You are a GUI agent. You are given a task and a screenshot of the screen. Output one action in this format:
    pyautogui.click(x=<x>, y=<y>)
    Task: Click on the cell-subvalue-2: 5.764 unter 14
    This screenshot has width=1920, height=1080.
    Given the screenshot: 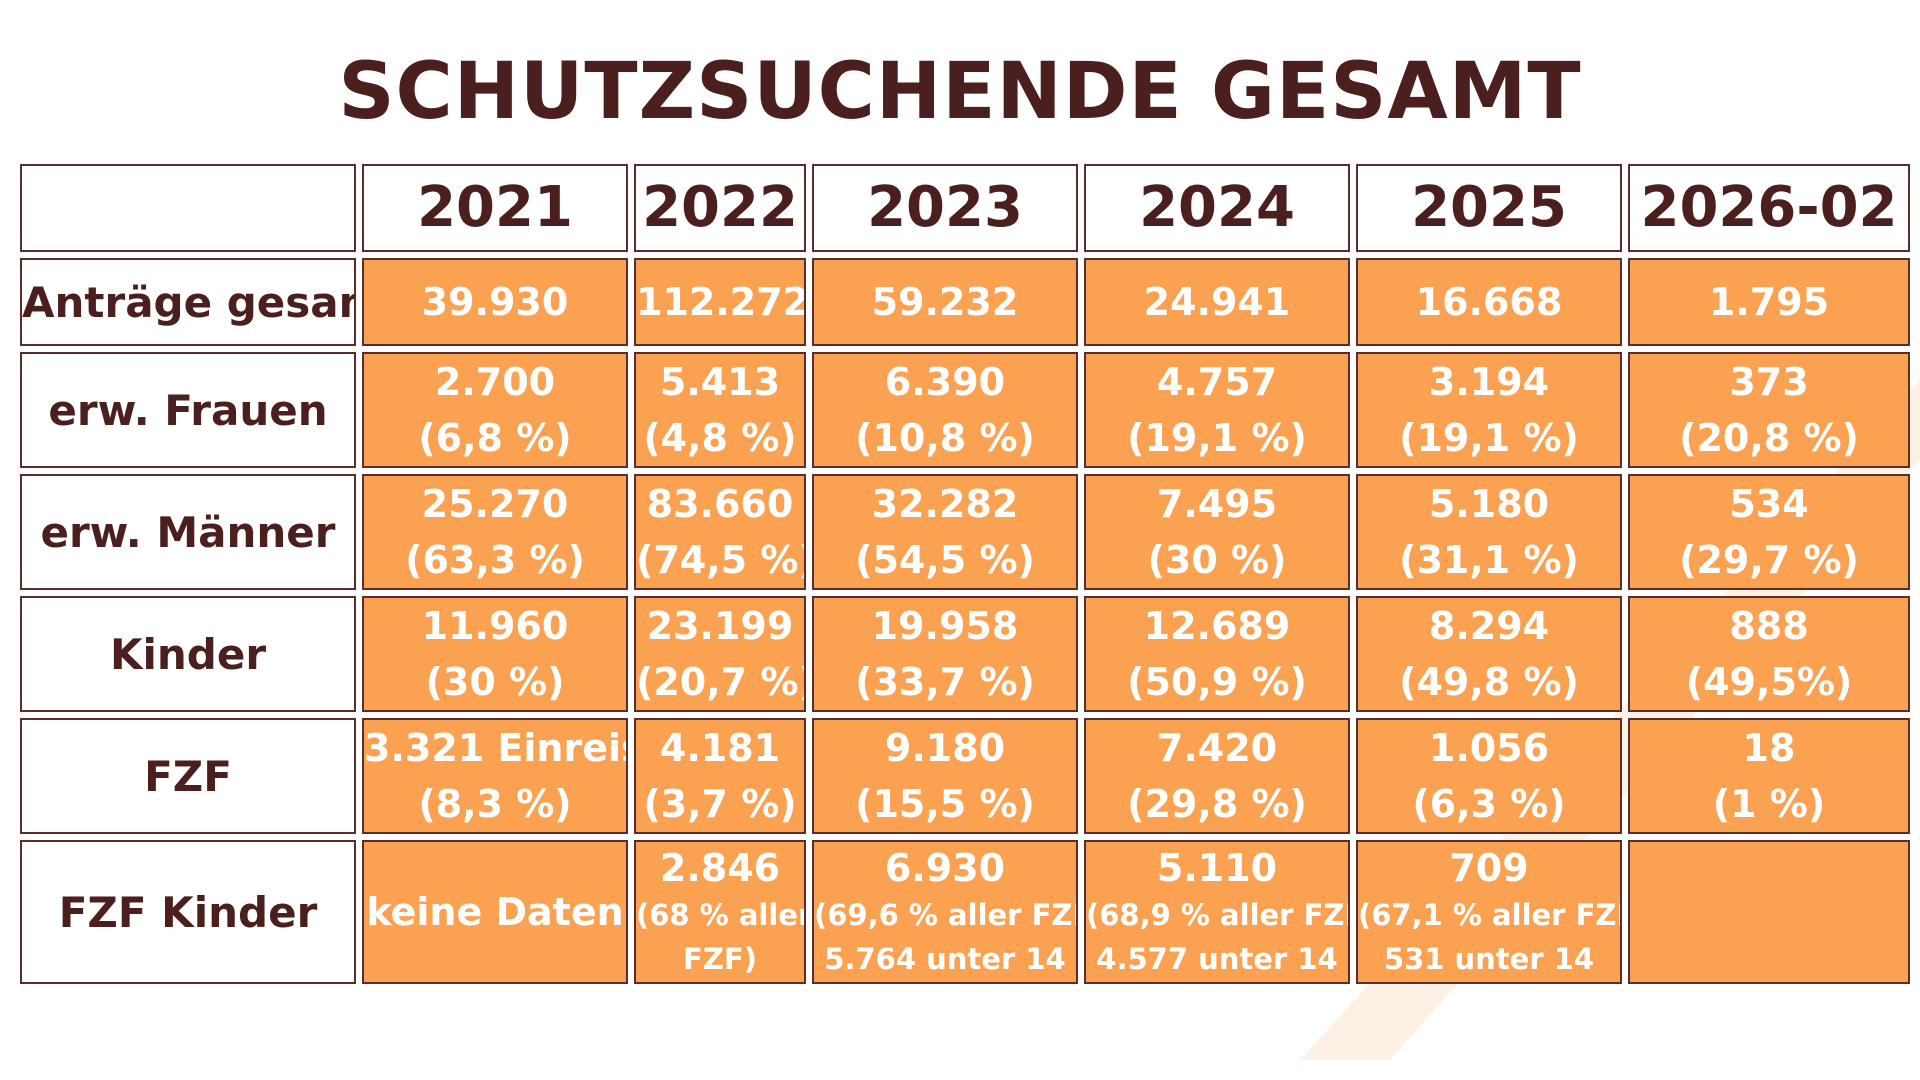 What is the action you would take?
    pyautogui.click(x=945, y=959)
    